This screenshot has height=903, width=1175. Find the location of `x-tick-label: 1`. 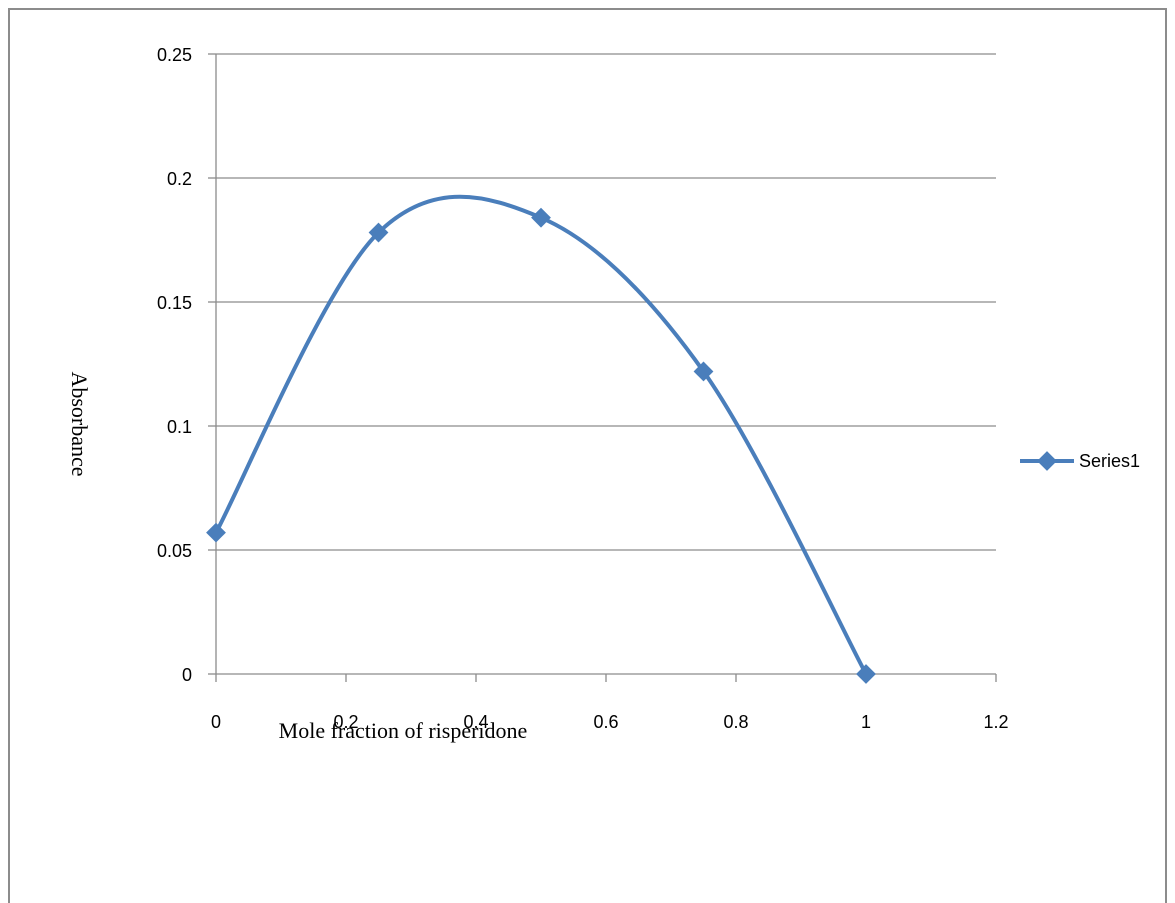

x-tick-label: 1 is located at coordinates (866, 722).